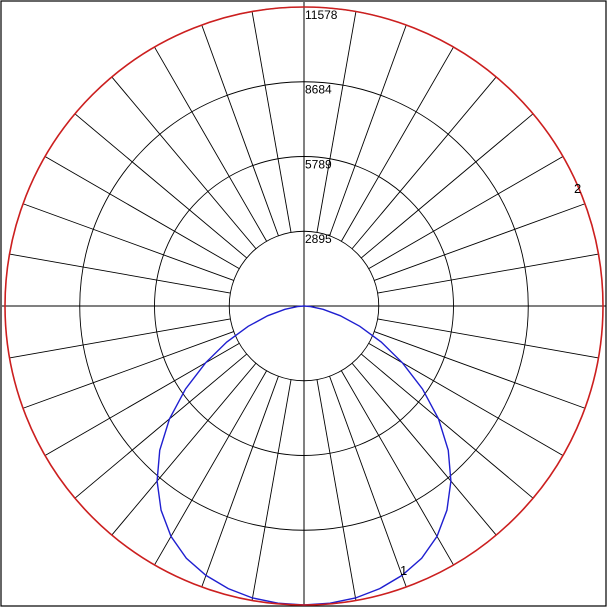  Describe the element at coordinates (321, 127) in the screenshot. I see `radial-tick-labels: 2895 5789 8684 11578` at that location.